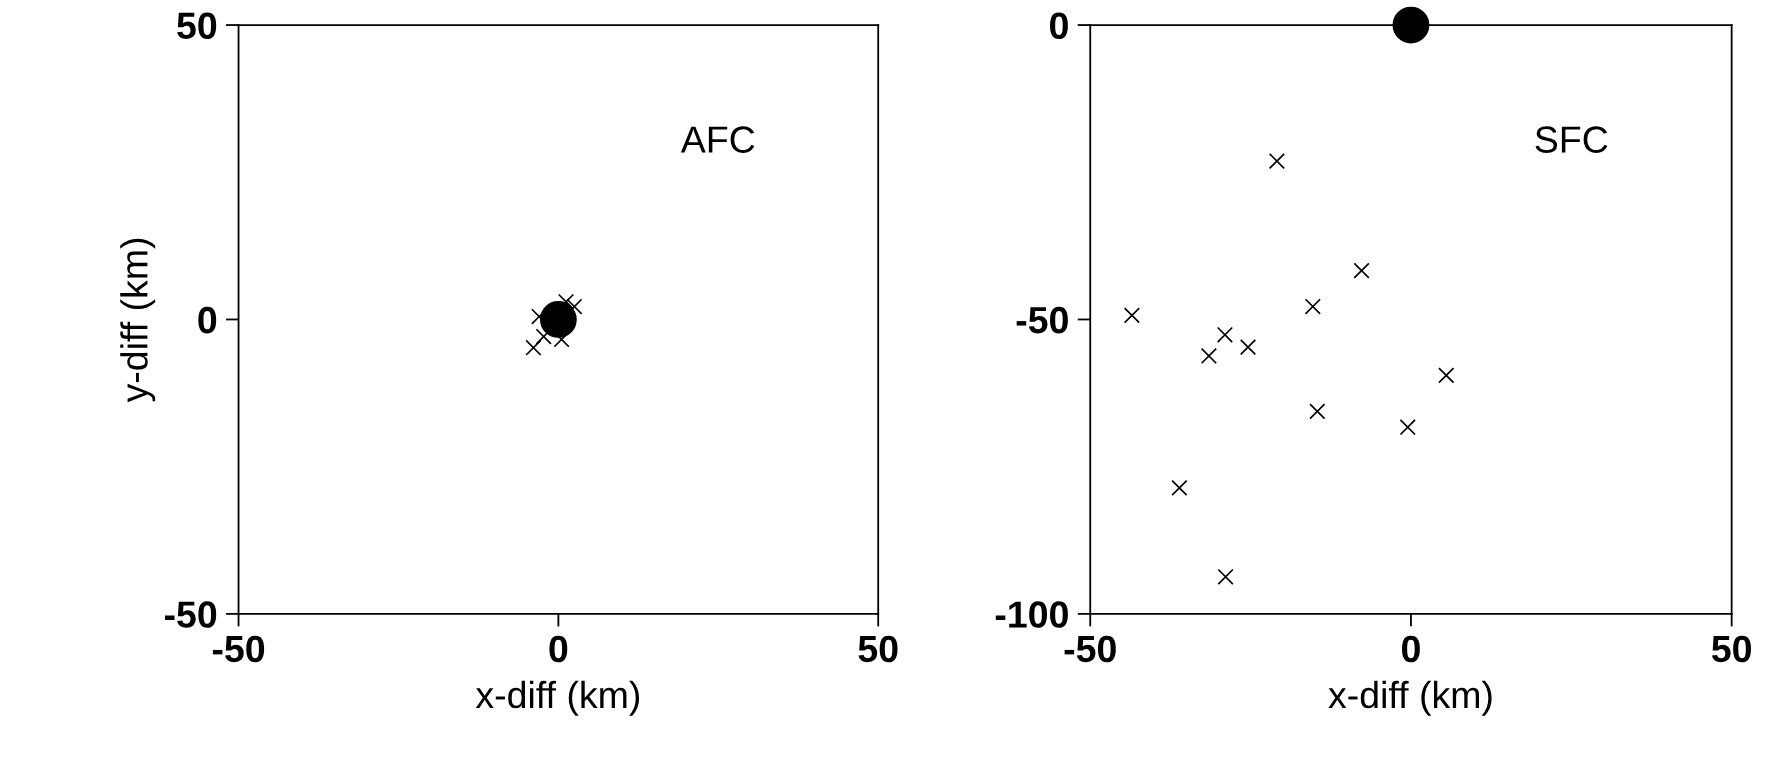  Describe the element at coordinates (1571, 139) in the screenshot. I see `annotation: SFC` at that location.